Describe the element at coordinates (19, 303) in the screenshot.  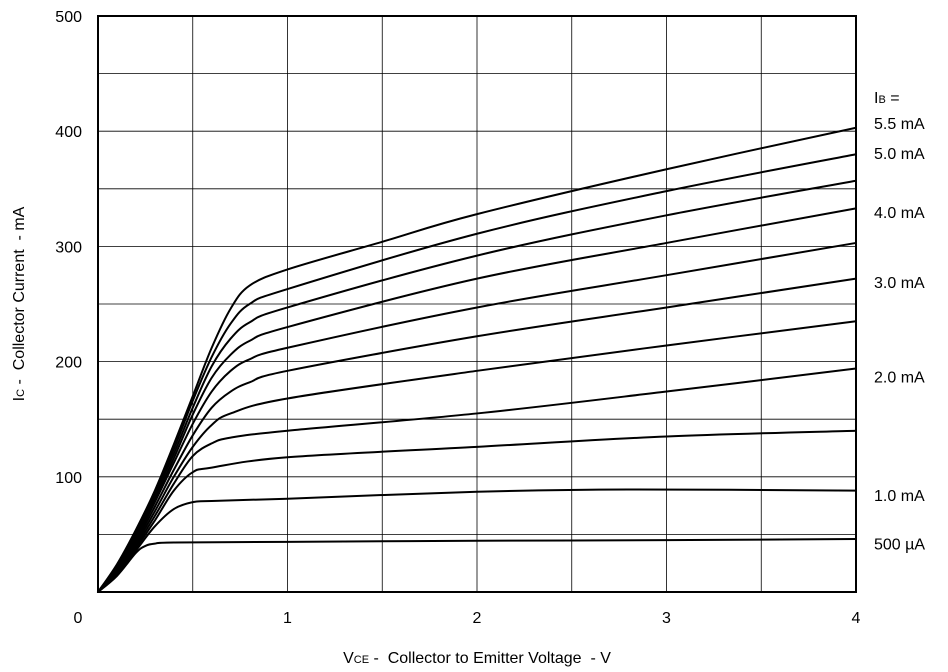
I see `y-axis-label: IC - Collector Current - mA` at that location.